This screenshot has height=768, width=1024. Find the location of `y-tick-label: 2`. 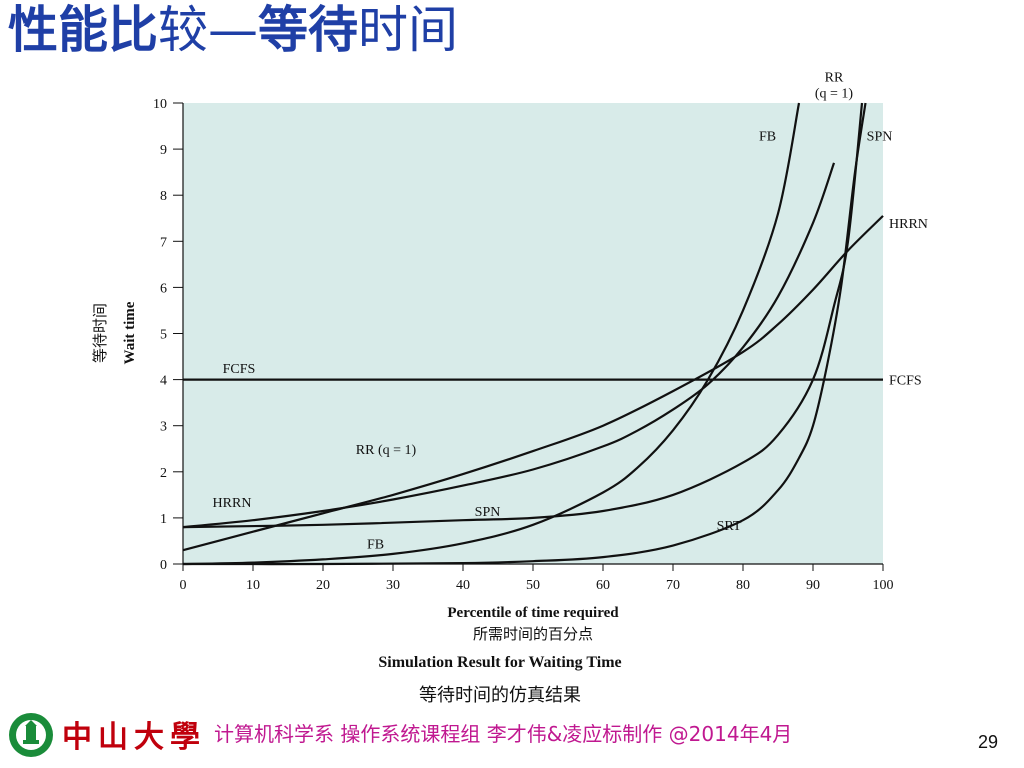

y-tick-label: 2 is located at coordinates (163, 473).